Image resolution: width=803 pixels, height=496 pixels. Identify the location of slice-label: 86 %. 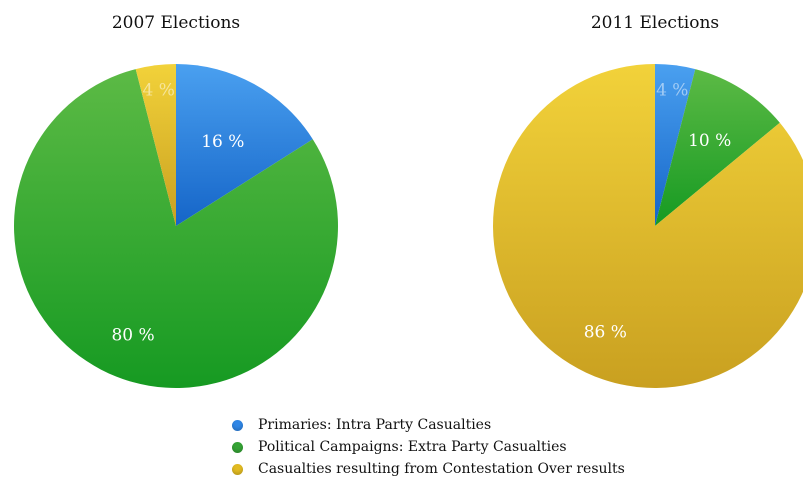
(605, 333).